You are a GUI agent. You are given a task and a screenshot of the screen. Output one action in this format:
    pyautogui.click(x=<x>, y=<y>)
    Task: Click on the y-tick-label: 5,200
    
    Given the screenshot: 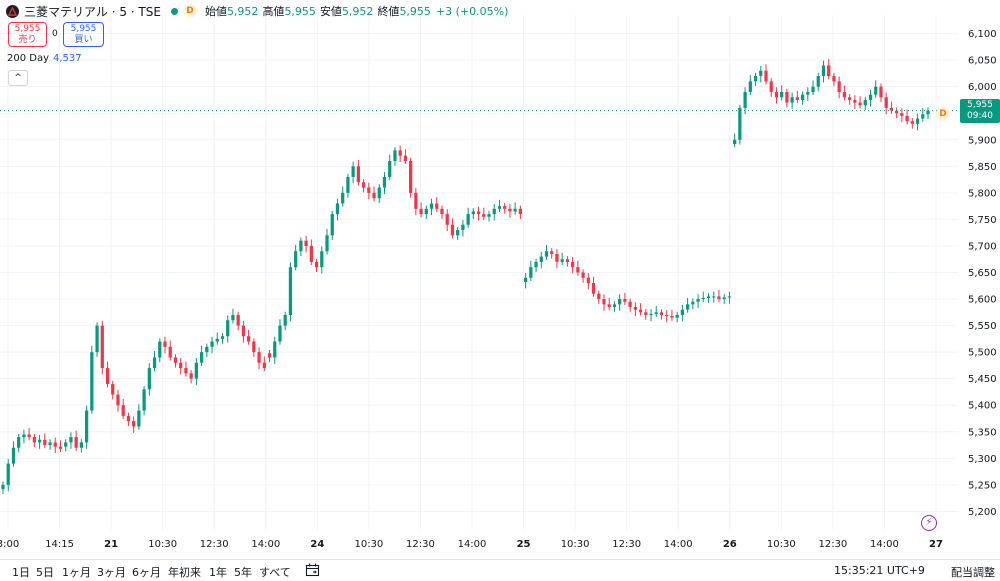 What is the action you would take?
    pyautogui.click(x=982, y=512)
    